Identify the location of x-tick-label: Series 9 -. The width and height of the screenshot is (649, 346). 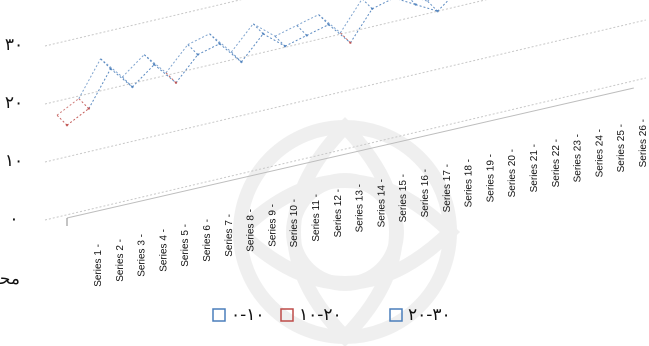
(272, 225).